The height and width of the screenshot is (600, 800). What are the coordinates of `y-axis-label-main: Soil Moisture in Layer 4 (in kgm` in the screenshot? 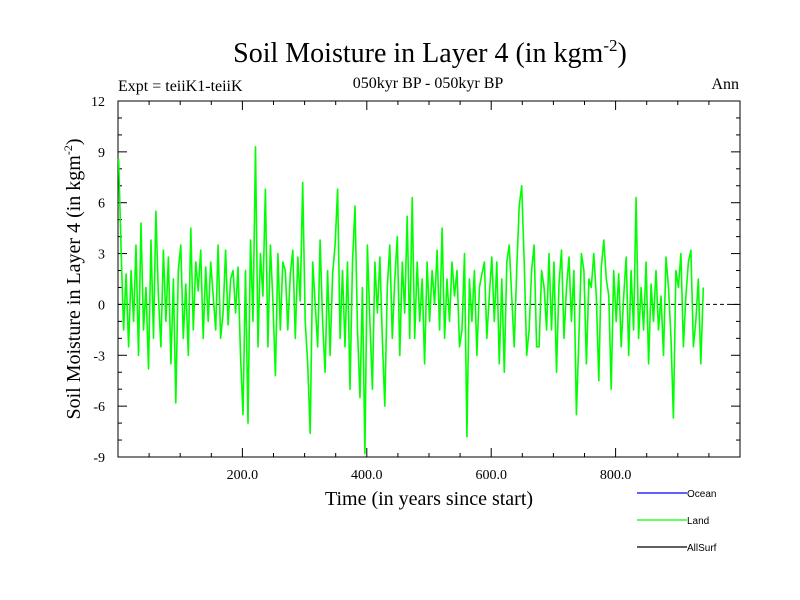 It's located at (74, 287).